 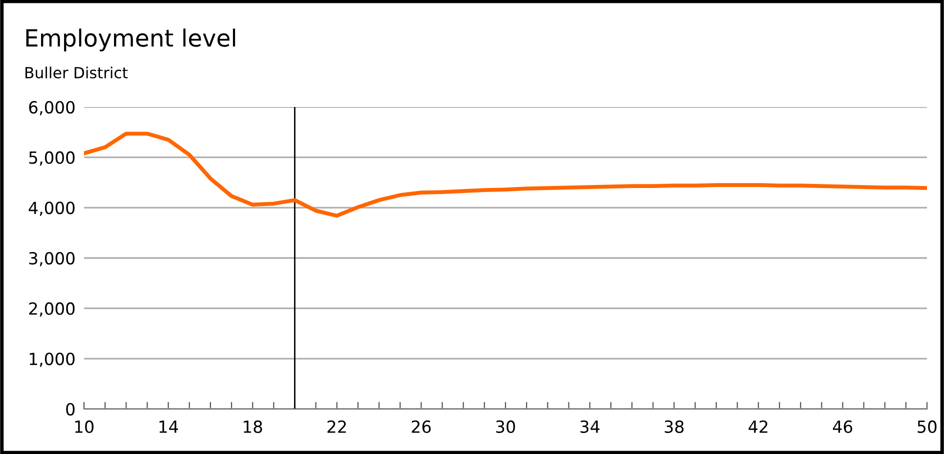 What do you see at coordinates (52, 259) in the screenshot?
I see `y-tick-label: 3,000` at bounding box center [52, 259].